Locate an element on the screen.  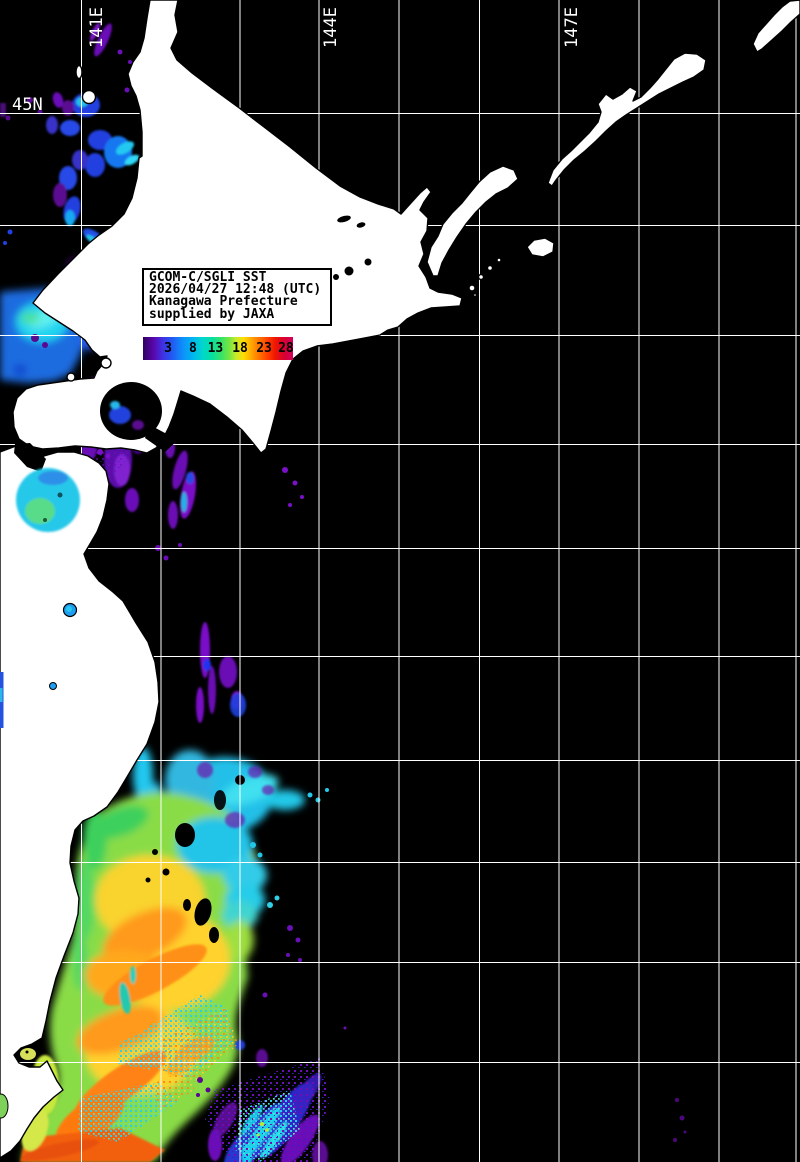
temperature-colorbar: 3 8 13 18 23 28 is located at coordinates (218, 348).